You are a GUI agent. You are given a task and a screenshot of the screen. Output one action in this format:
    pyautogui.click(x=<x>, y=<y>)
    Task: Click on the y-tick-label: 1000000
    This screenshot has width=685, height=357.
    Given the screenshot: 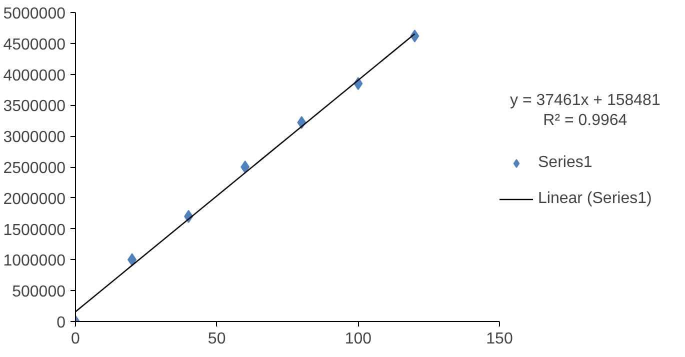 What is the action you would take?
    pyautogui.click(x=34, y=261)
    